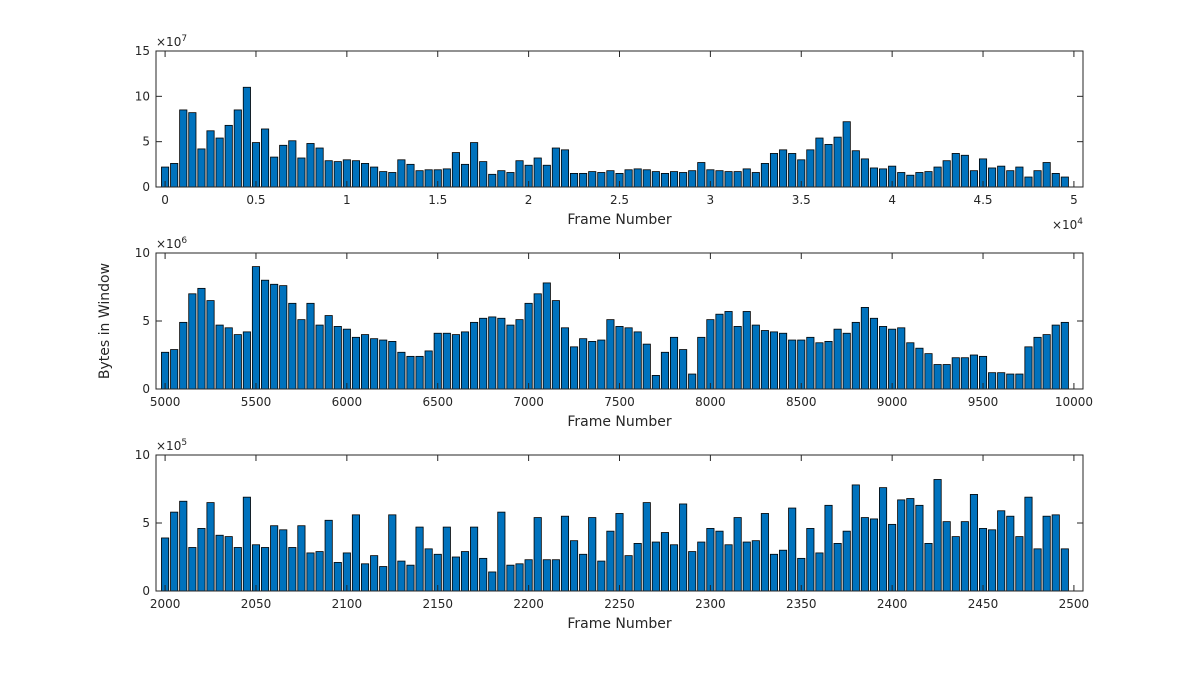 The width and height of the screenshot is (1198, 673). I want to click on x-tick-label: 9500, so click(983, 402).